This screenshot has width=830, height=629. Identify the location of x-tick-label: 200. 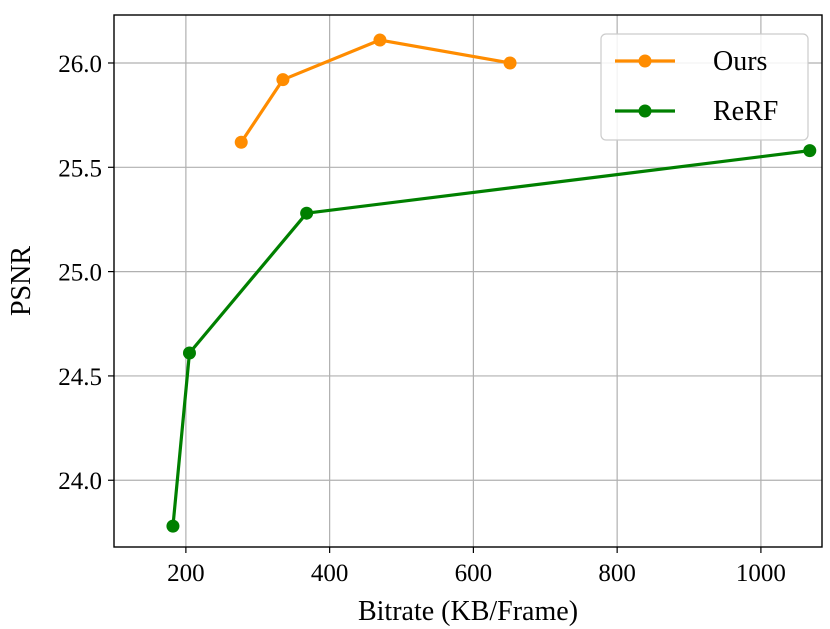
(186, 573).